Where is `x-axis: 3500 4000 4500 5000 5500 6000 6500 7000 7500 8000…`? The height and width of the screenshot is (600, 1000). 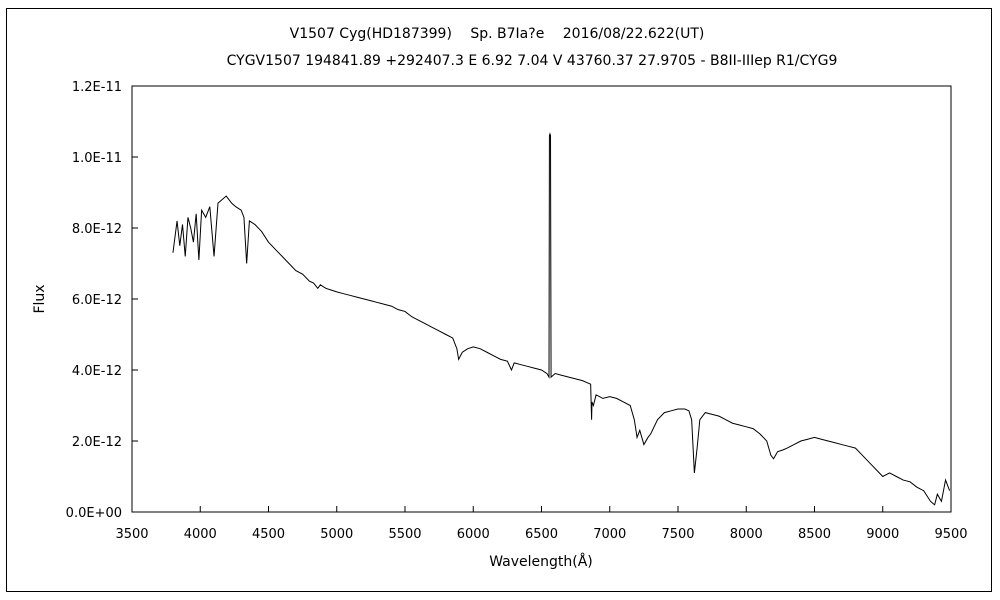
x-axis: 3500 4000 4500 5000 5500 6000 6500 7000 7500 8000… is located at coordinates (541, 524).